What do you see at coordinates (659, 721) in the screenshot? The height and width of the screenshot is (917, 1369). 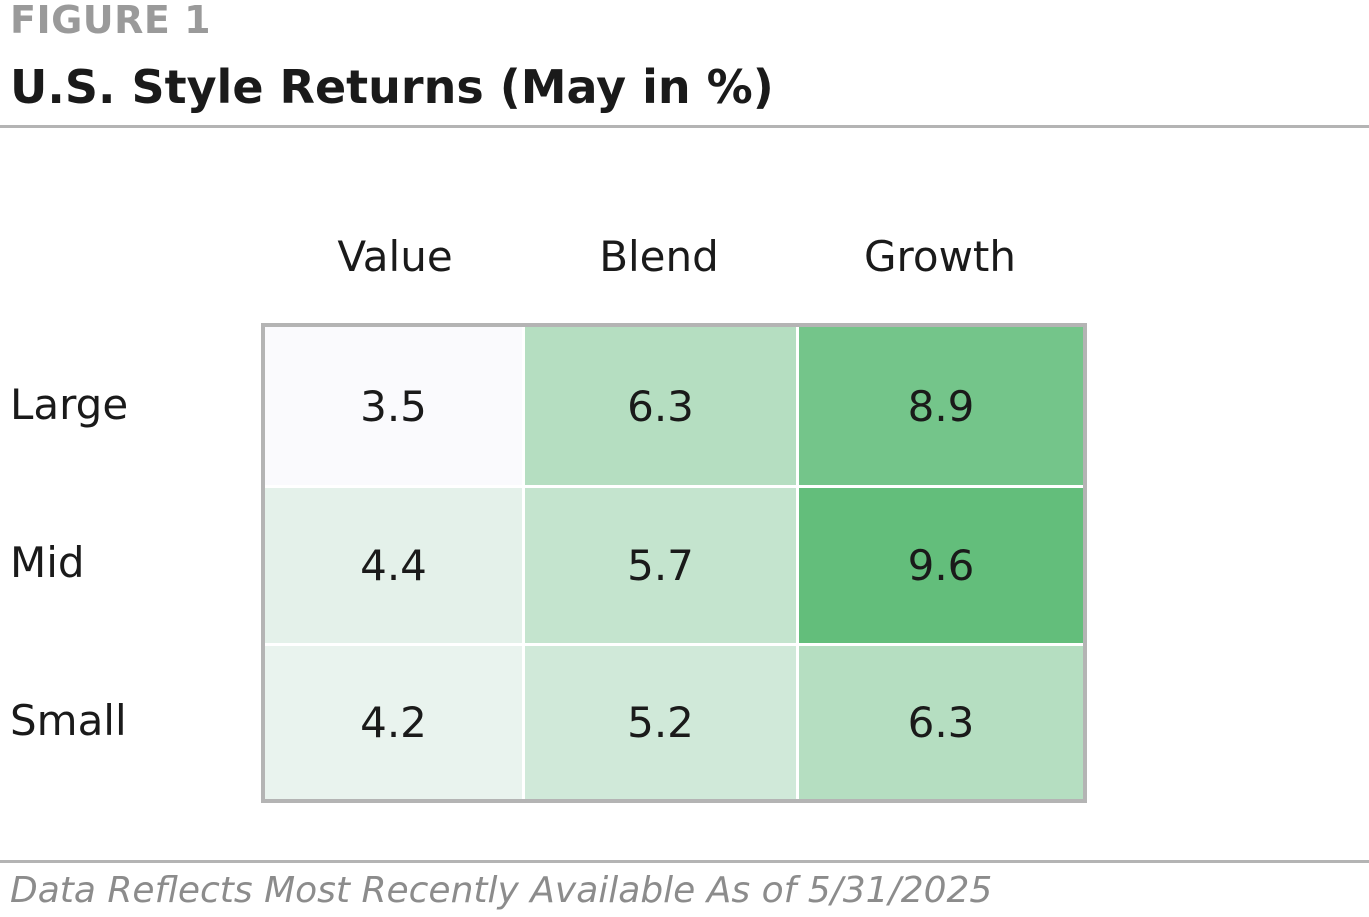 I see `heatmap-cell-small-blend: 5.2` at bounding box center [659, 721].